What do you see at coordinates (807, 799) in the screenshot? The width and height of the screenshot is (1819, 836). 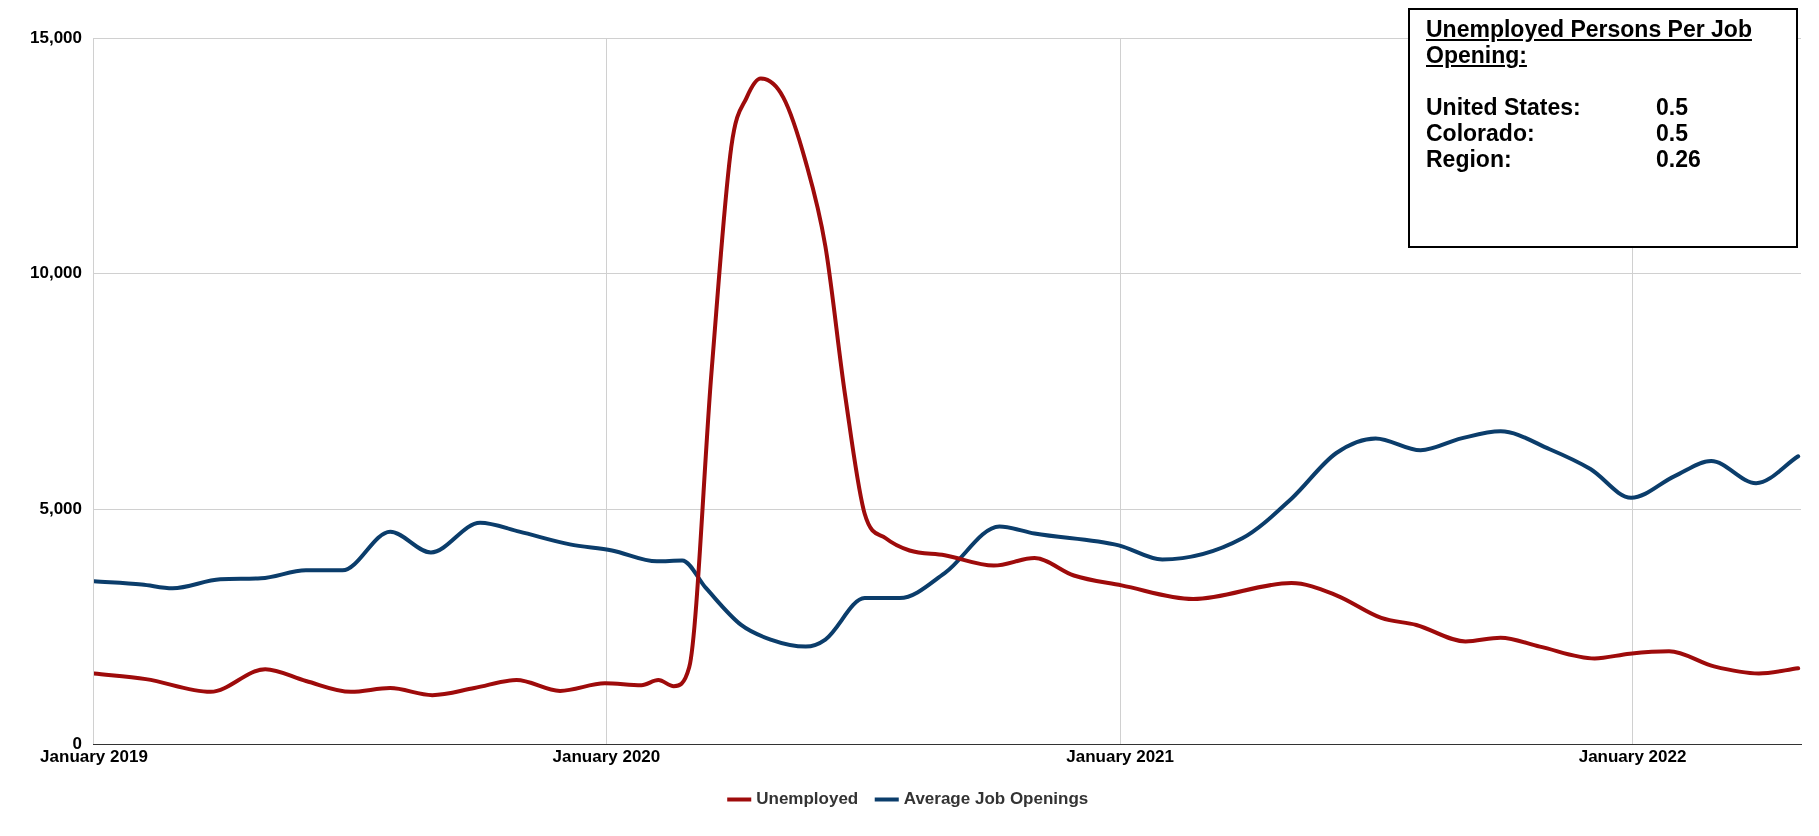 I see `legend-label: Unemployed` at bounding box center [807, 799].